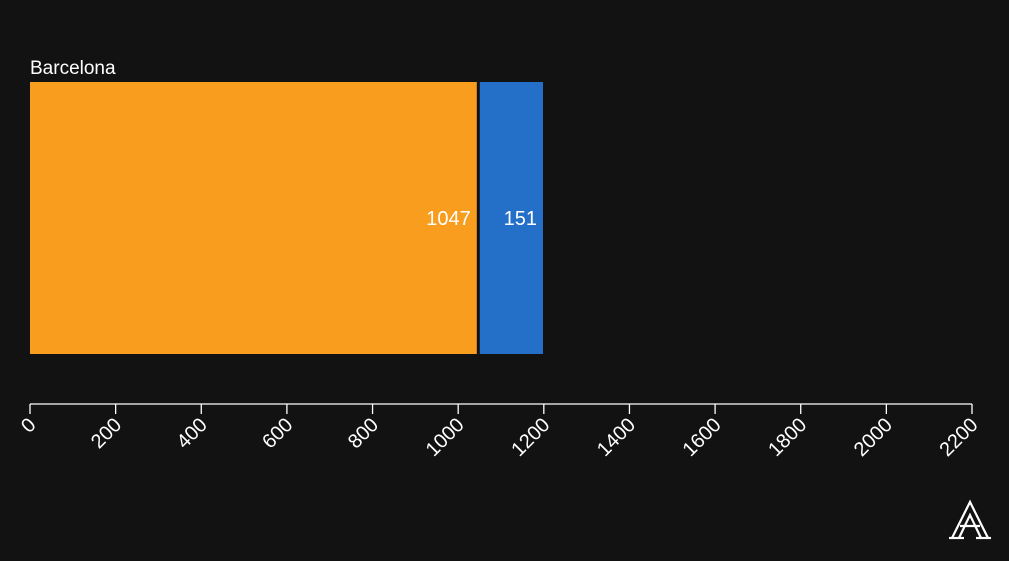  I want to click on x-tick-label: 1800, so click(787, 437).